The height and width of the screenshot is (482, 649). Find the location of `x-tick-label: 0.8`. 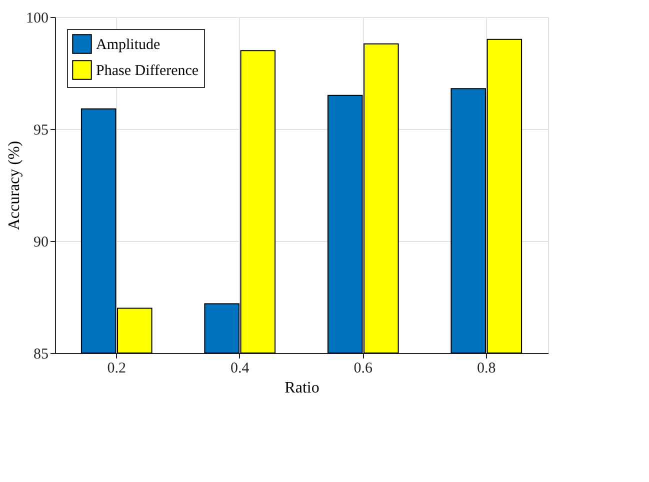

x-tick-label: 0.8 is located at coordinates (486, 368).